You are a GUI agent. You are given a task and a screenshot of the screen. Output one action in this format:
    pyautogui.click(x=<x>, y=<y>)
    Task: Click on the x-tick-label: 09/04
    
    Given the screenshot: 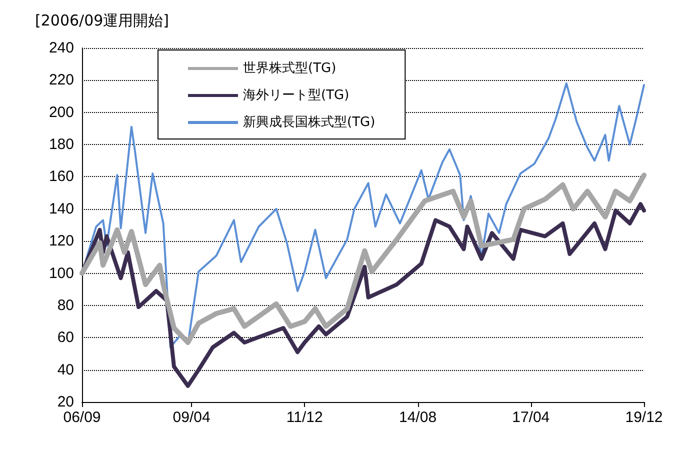 What is the action you would take?
    pyautogui.click(x=191, y=417)
    